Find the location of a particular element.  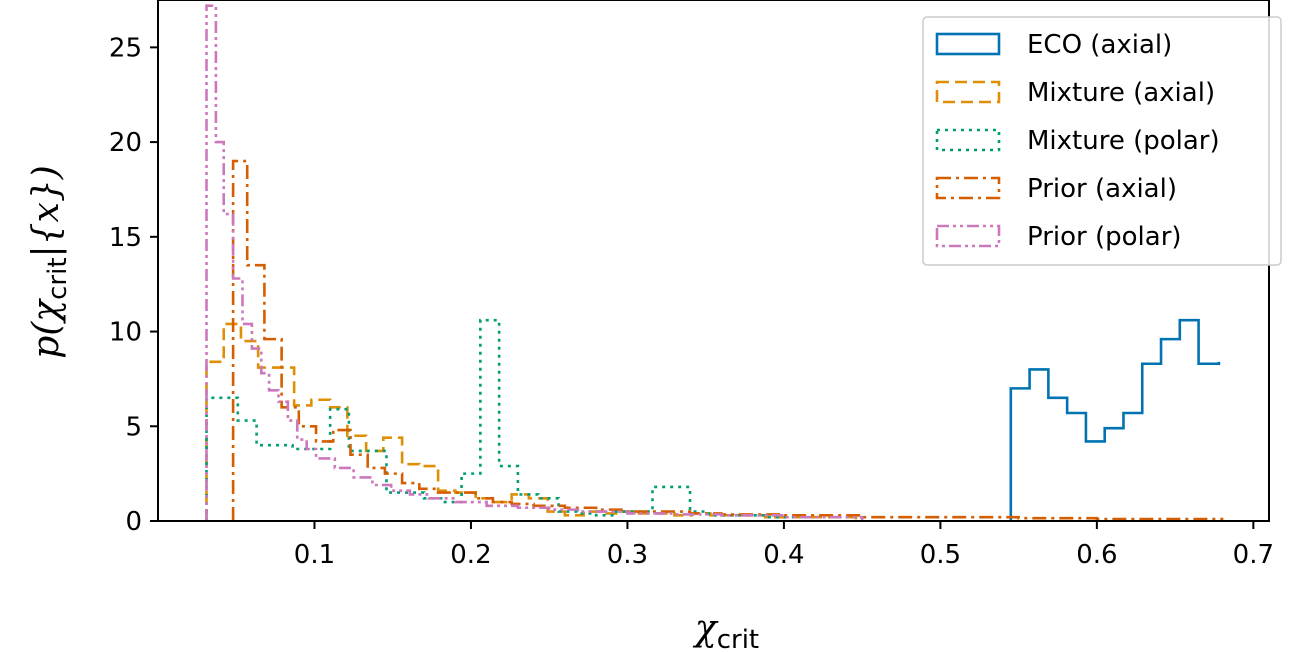

y-tick-label: 5 is located at coordinates (133, 427).